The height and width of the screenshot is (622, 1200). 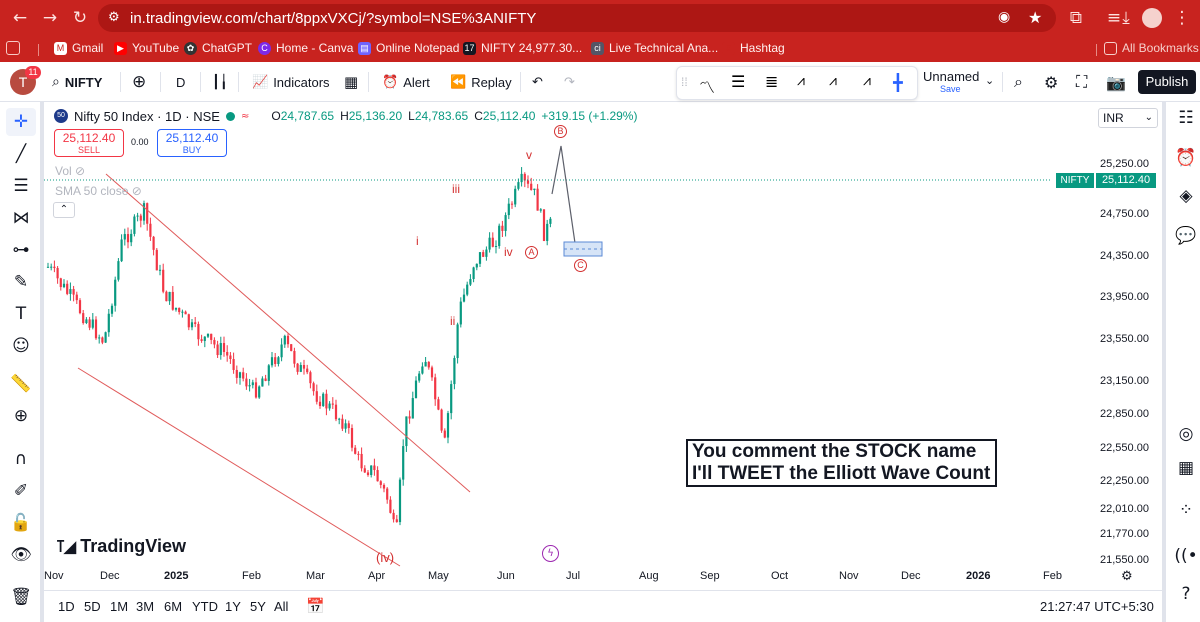 What do you see at coordinates (1097, 606) in the screenshot?
I see `clock: 21:27:47 UTC+5:30` at bounding box center [1097, 606].